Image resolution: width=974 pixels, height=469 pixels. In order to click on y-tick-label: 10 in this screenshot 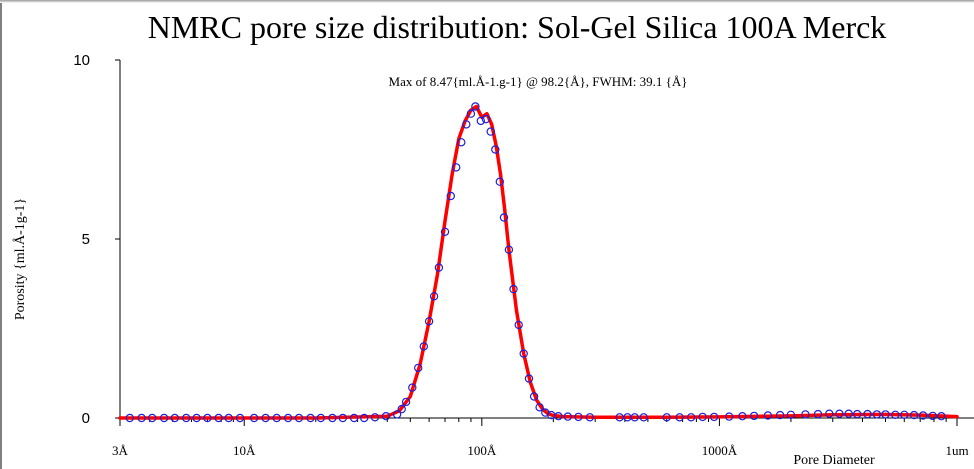, I will do `click(81, 60)`.